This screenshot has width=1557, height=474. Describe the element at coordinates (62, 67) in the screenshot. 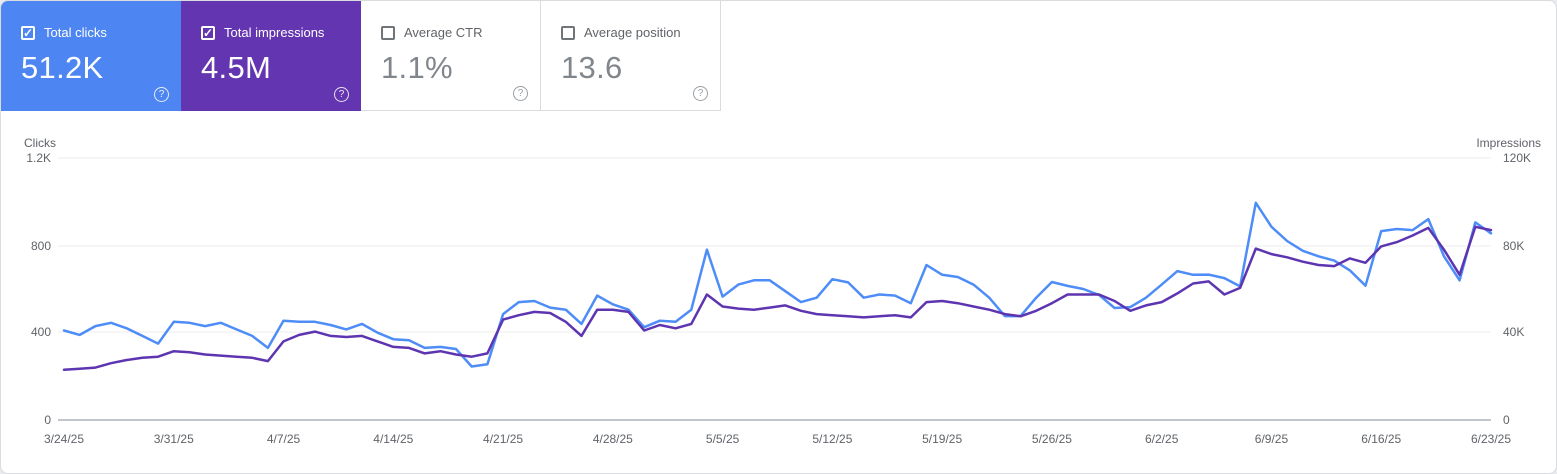

I see `metric-value: 51.2K` at that location.